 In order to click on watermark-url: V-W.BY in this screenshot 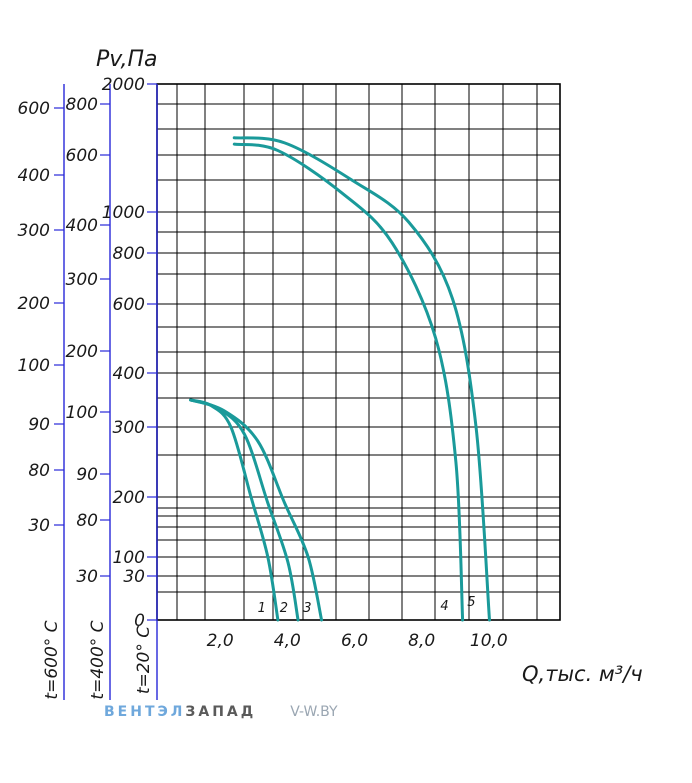, I will do `click(314, 712)`.